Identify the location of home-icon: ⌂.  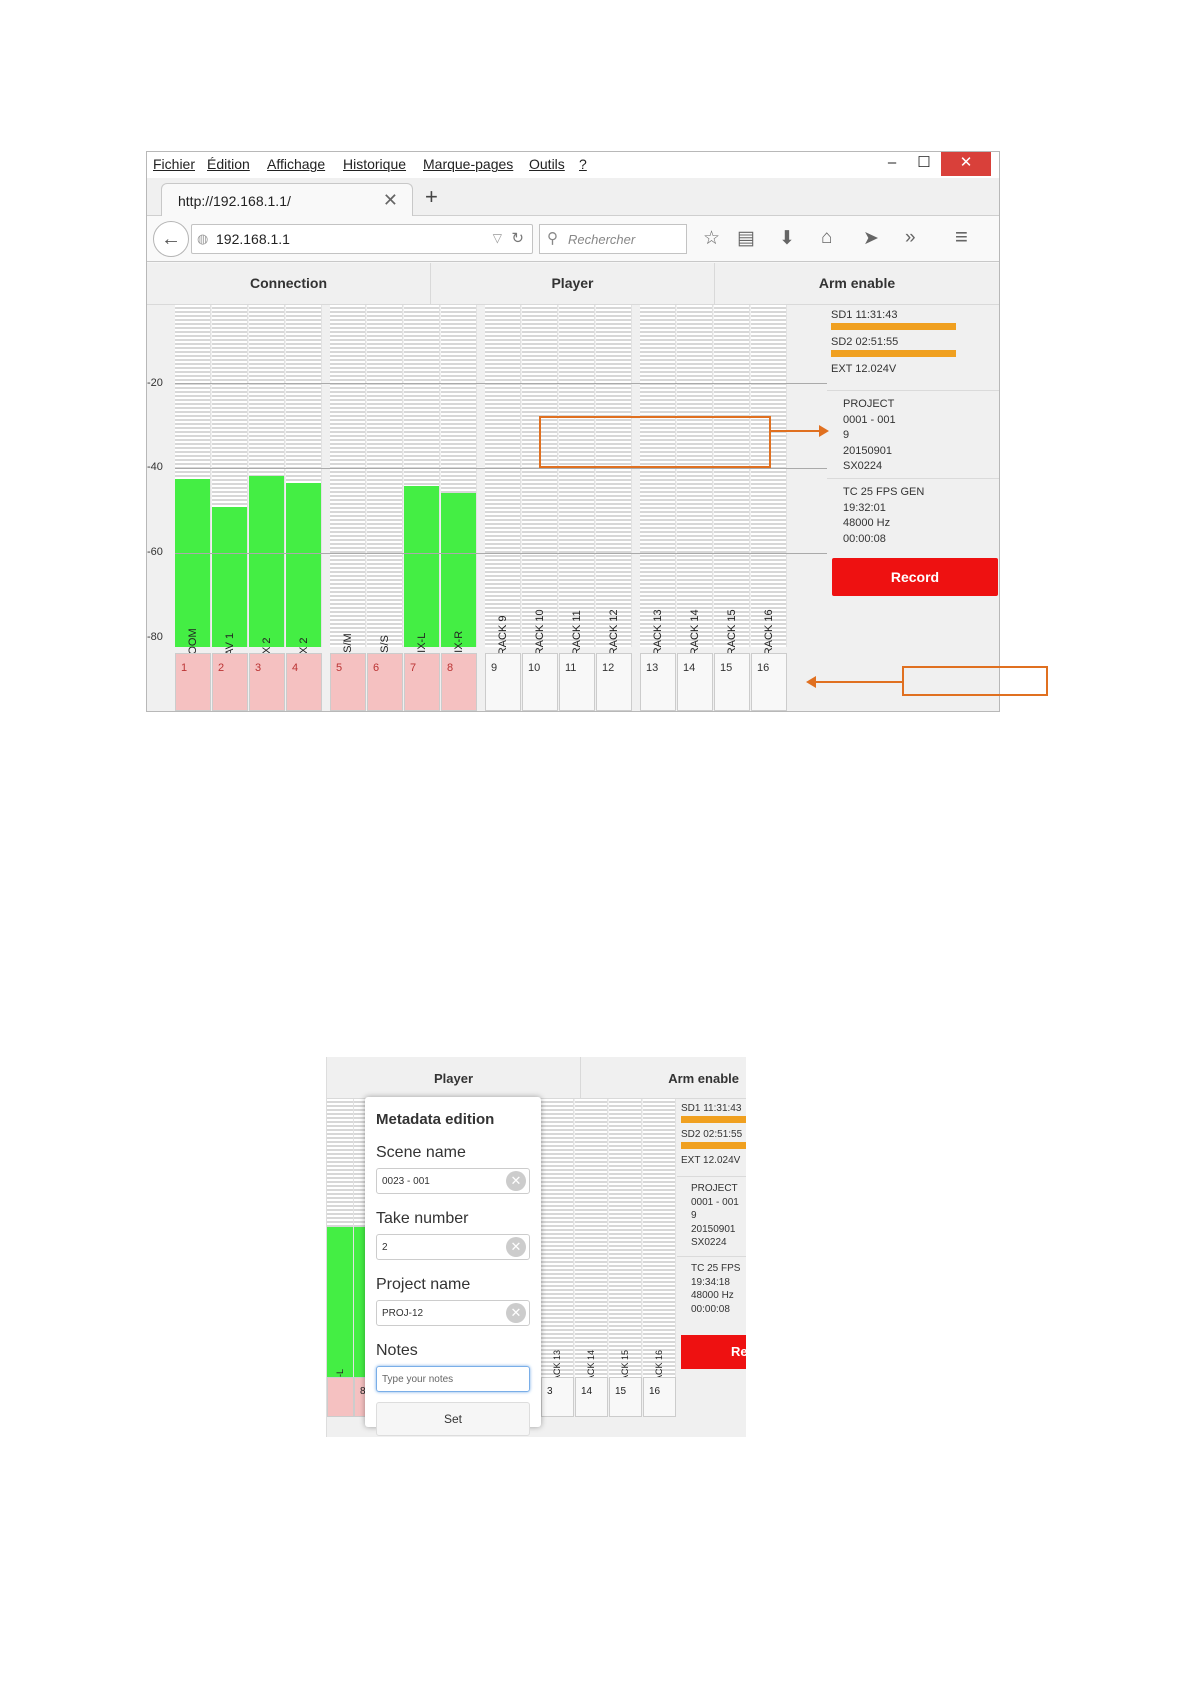
(827, 237).